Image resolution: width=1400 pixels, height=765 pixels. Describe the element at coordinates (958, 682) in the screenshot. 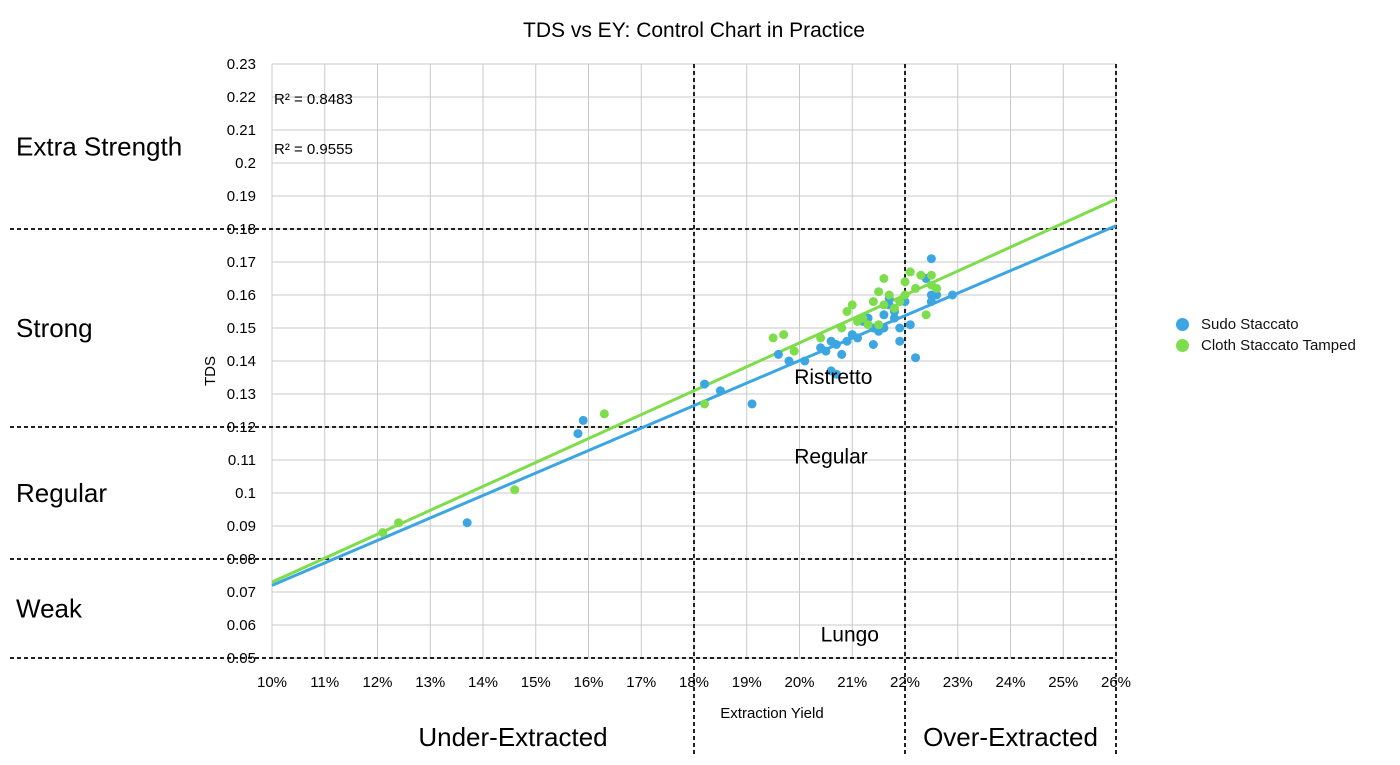

I see `x-tick-label: 23%` at that location.